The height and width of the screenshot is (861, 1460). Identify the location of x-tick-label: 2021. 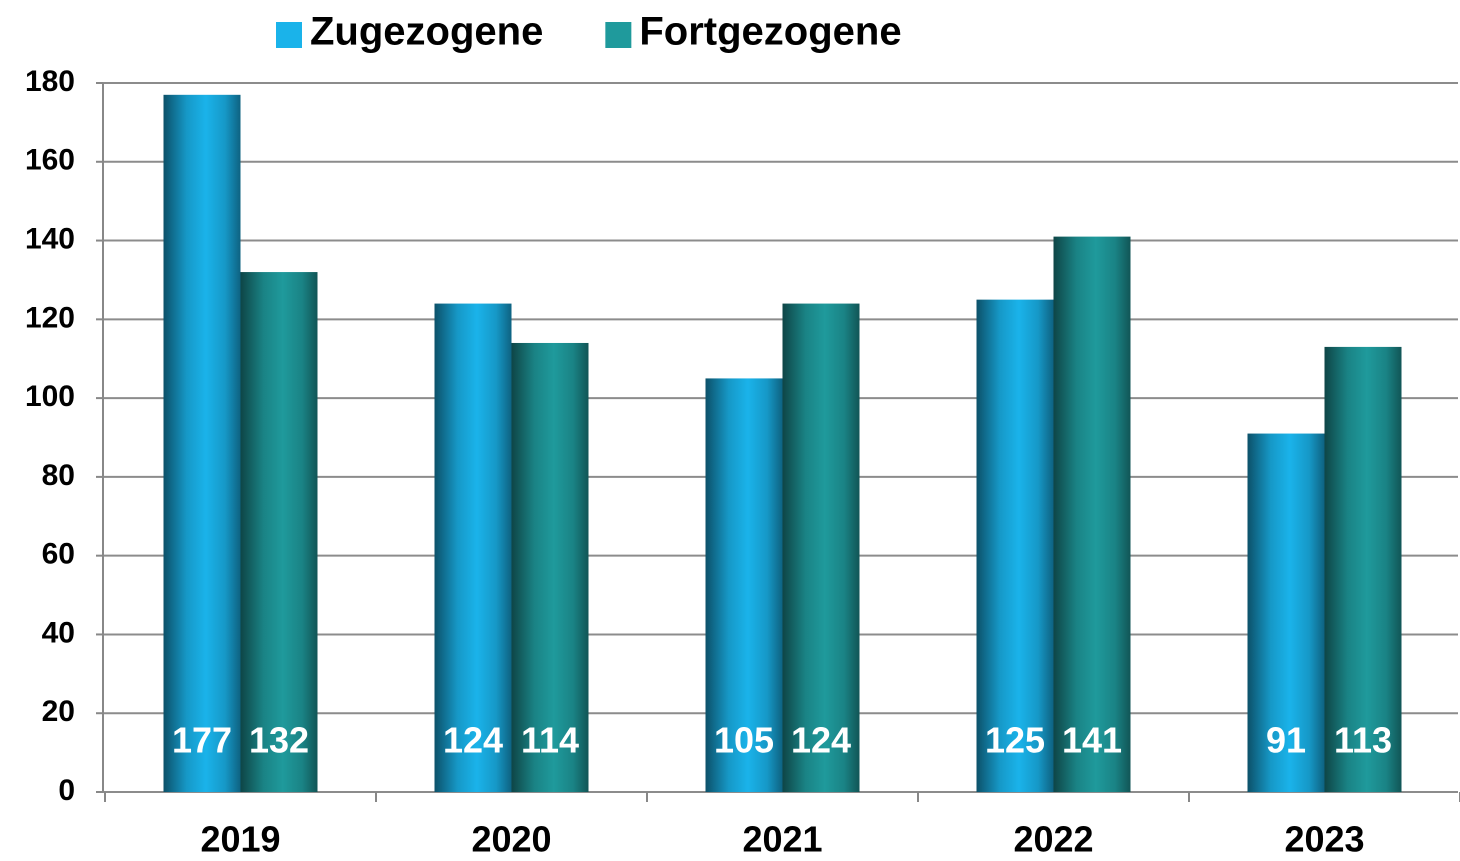
(782, 839).